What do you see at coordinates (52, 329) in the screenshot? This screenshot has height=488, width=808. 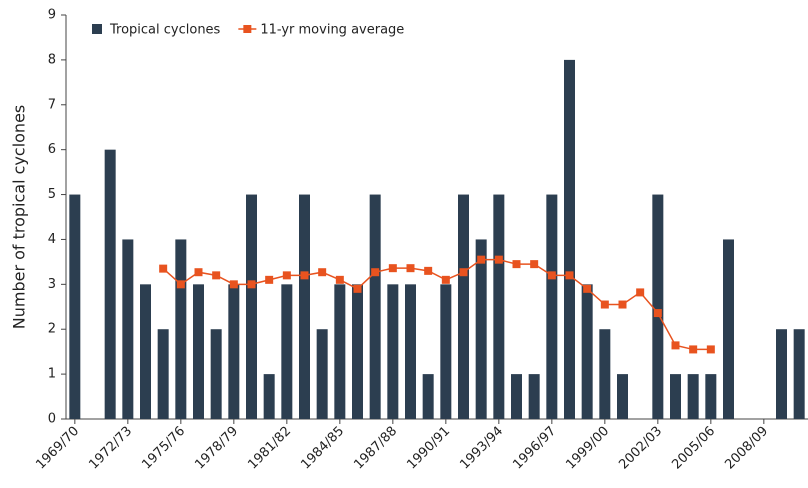 I see `y-tick-label: 2` at bounding box center [52, 329].